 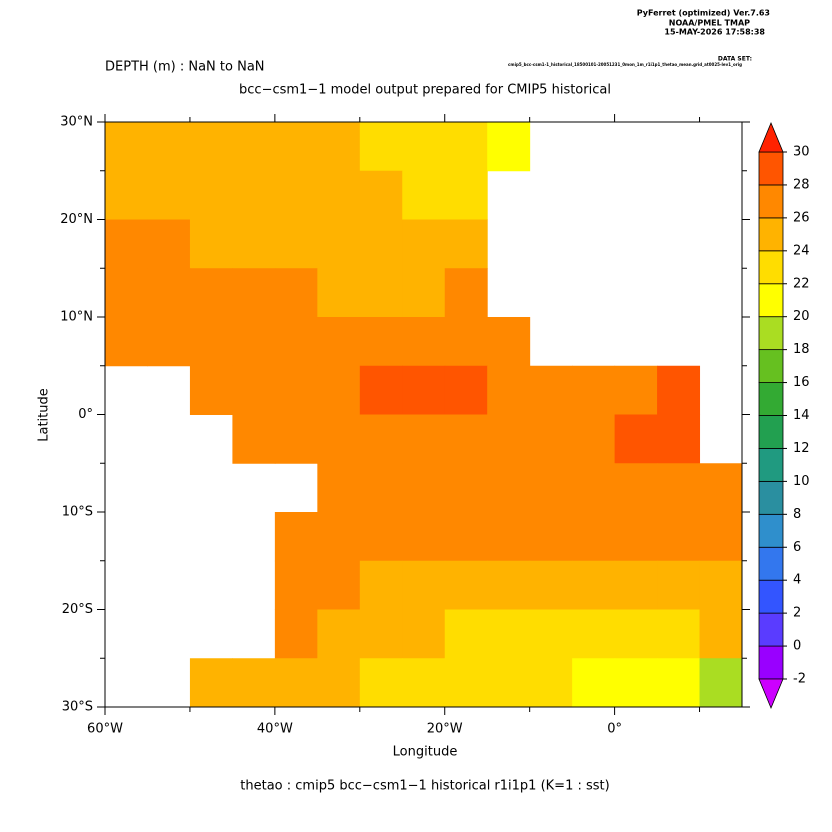 I want to click on y-tick-label: 20°S, so click(x=77, y=609).